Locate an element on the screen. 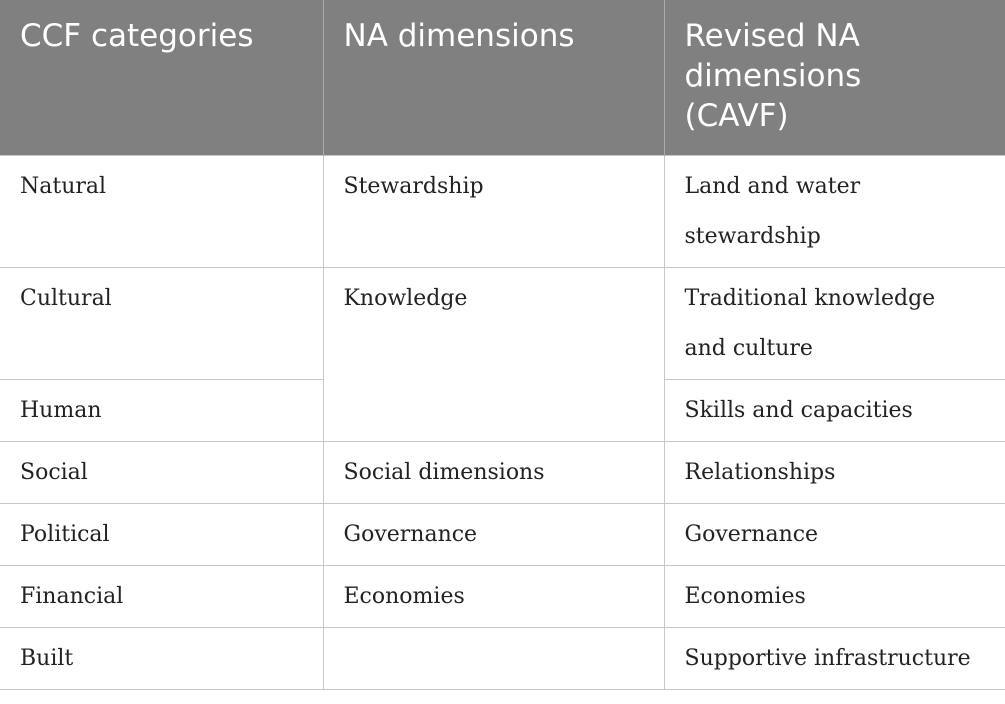 This screenshot has height=704, width=1005. row: Political Governance Governance is located at coordinates (502, 534).